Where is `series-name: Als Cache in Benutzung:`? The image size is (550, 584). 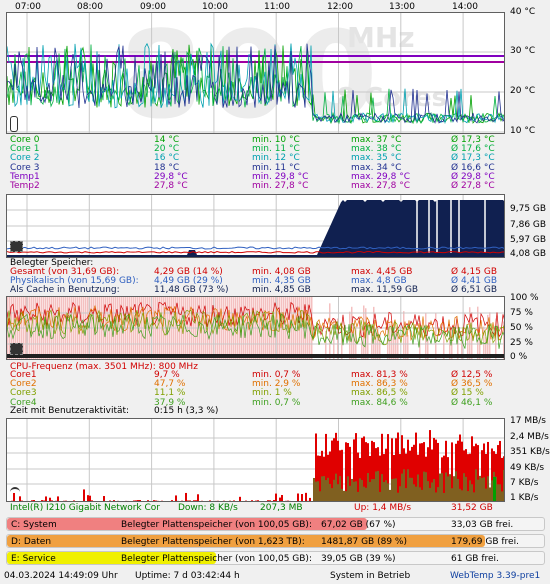 series-name: Als Cache in Benutzung: is located at coordinates (65, 290).